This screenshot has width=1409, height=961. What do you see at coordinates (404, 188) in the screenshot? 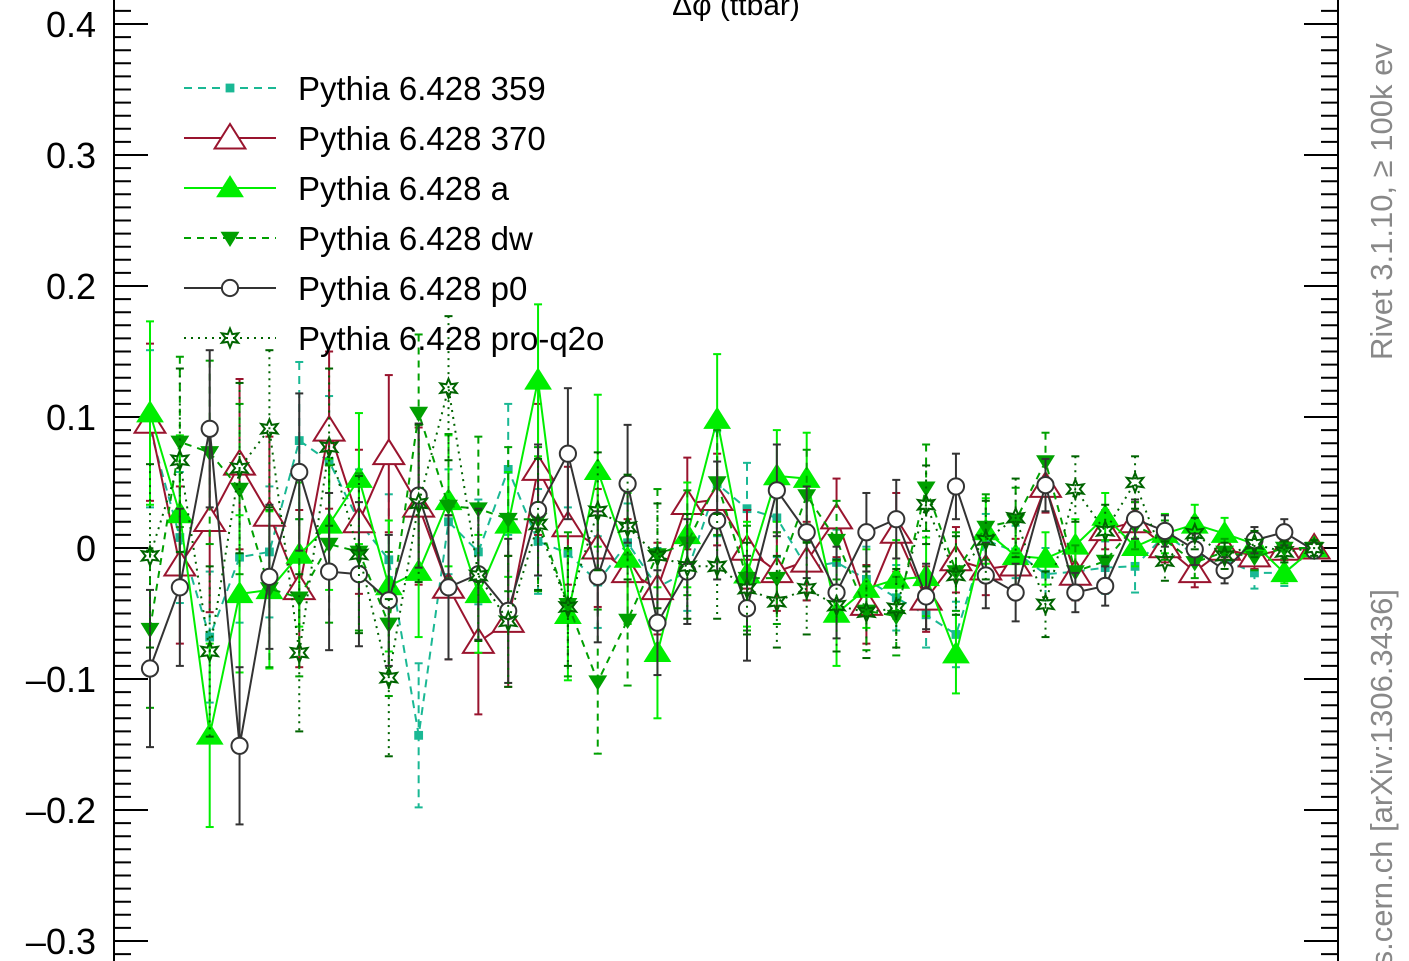
I see `legend-label: Pythia 6.428 a` at bounding box center [404, 188].